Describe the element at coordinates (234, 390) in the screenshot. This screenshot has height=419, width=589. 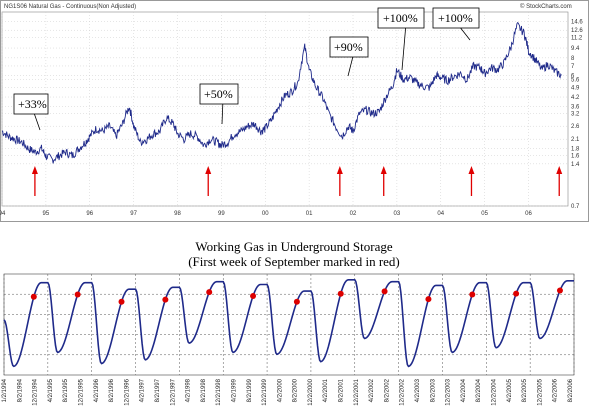
I see `storage-x-tick-label: 4/2/1999` at that location.